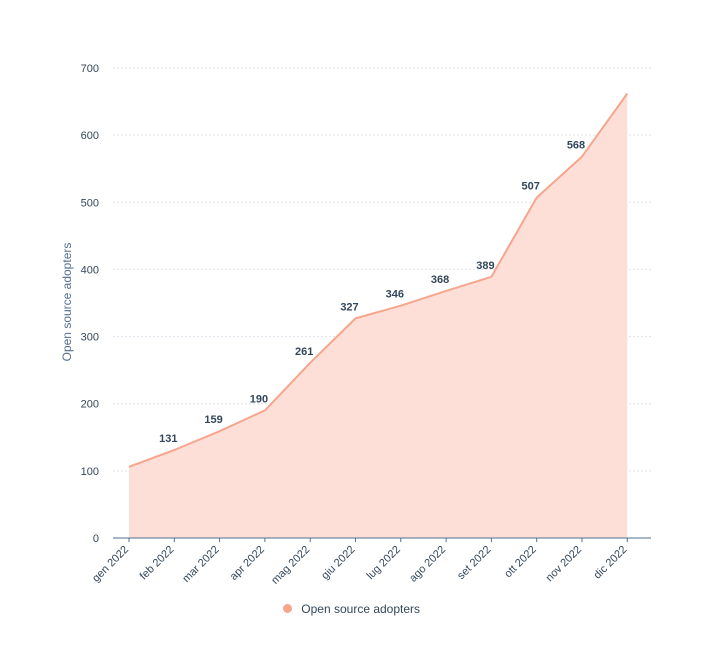 The height and width of the screenshot is (650, 703). Describe the element at coordinates (287, 609) in the screenshot. I see `legend-marker-dot` at that location.